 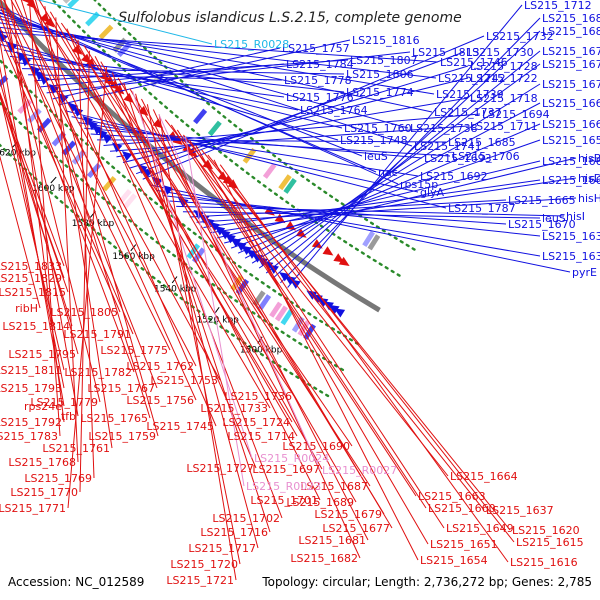 I want to click on forward-gene-label: hisH, so click(x=589, y=198).